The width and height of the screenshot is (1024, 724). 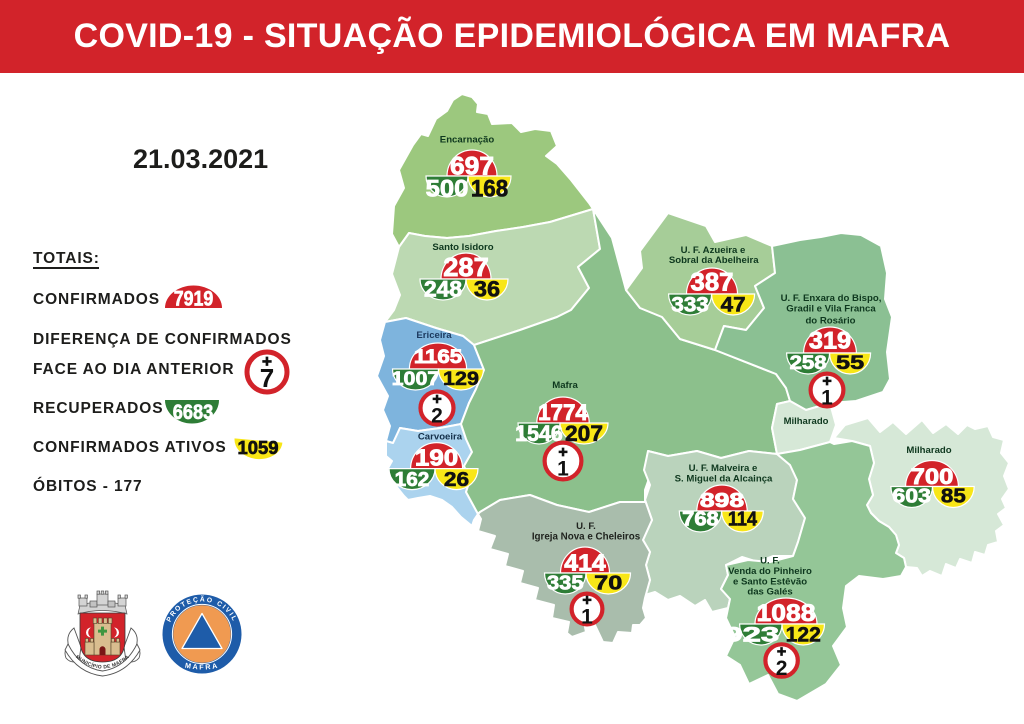 What do you see at coordinates (713, 250) in the screenshot?
I see `svg-text: U. F. Azueira e` at bounding box center [713, 250].